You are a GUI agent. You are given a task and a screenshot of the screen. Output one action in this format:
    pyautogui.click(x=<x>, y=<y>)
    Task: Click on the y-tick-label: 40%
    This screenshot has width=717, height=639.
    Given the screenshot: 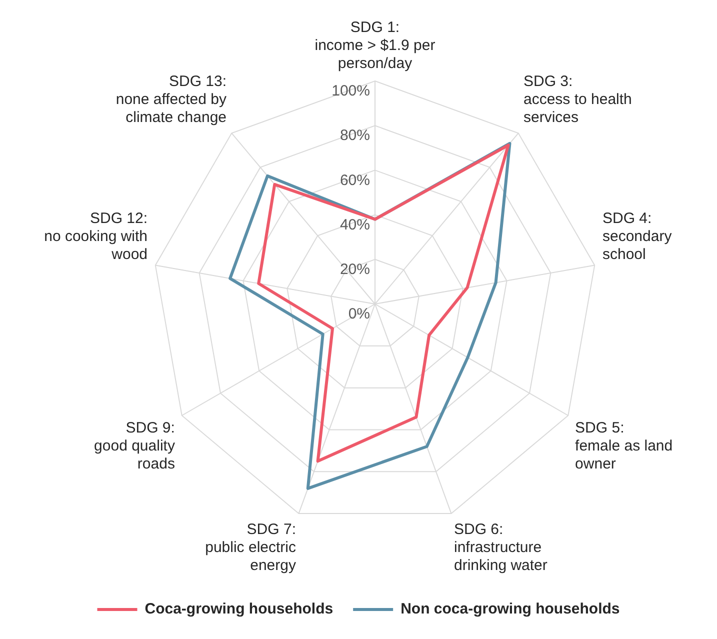 What is the action you would take?
    pyautogui.click(x=355, y=225)
    